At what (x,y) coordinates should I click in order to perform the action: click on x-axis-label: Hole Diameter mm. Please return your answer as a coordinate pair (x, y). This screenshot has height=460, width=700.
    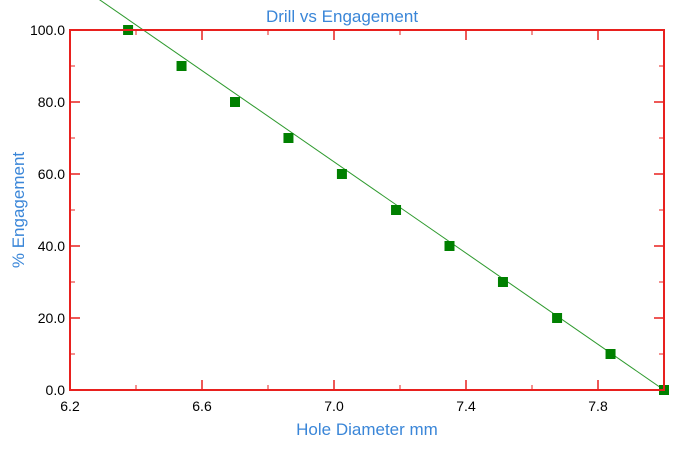
    Looking at the image, I should click on (367, 429).